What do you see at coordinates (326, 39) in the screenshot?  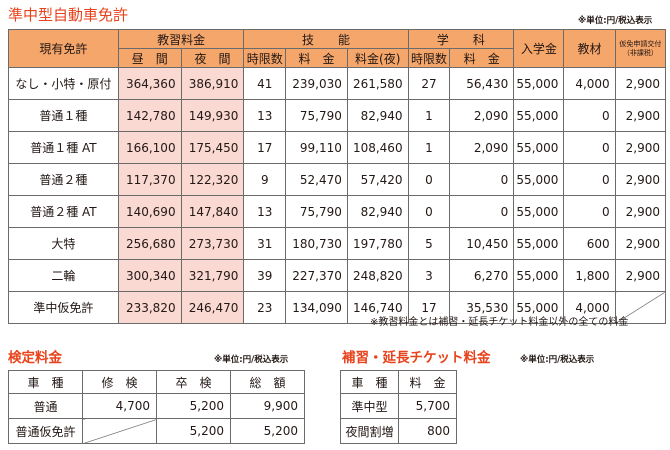 I see `header-skills: 技 能` at bounding box center [326, 39].